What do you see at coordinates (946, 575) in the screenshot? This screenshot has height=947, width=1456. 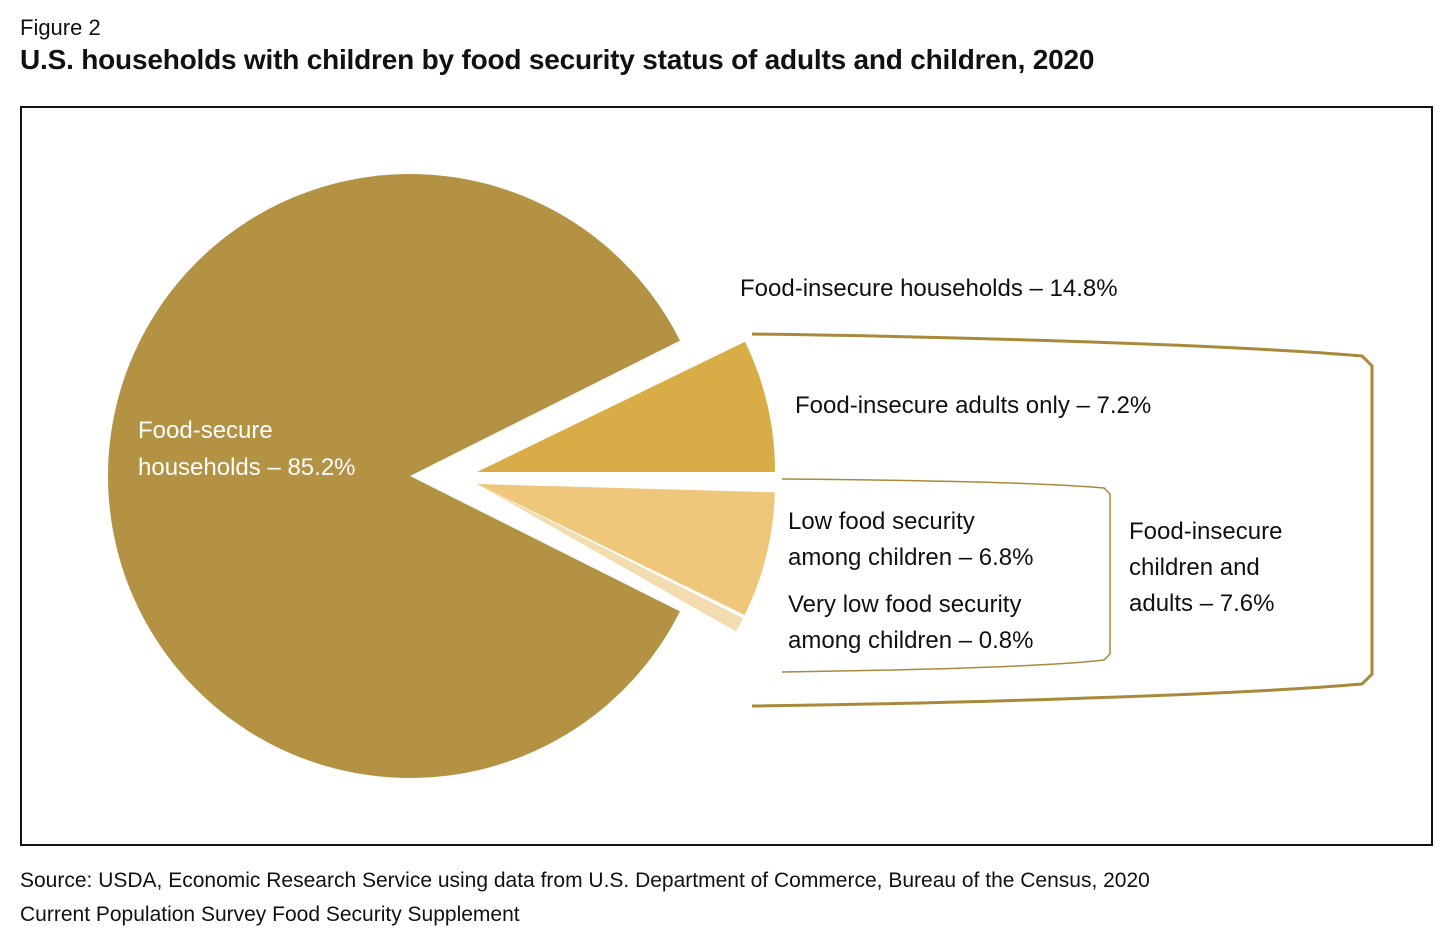 I see `bracket-children-and-adults` at bounding box center [946, 575].